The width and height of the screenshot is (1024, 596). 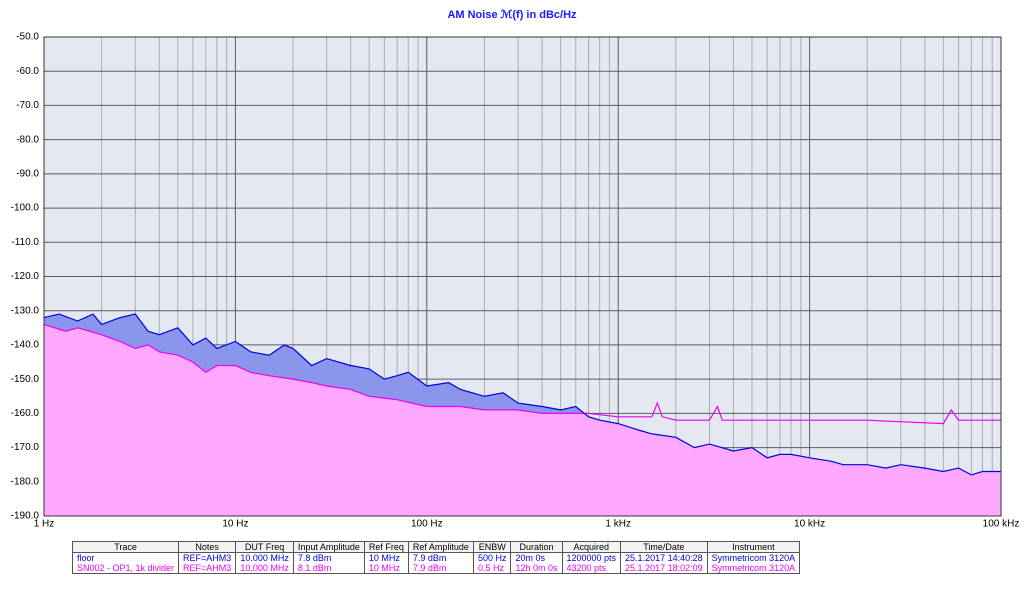 What do you see at coordinates (512, 15) in the screenshot?
I see `chart-title: AM Noise ℳ(f) in dBc/Hz` at bounding box center [512, 15].